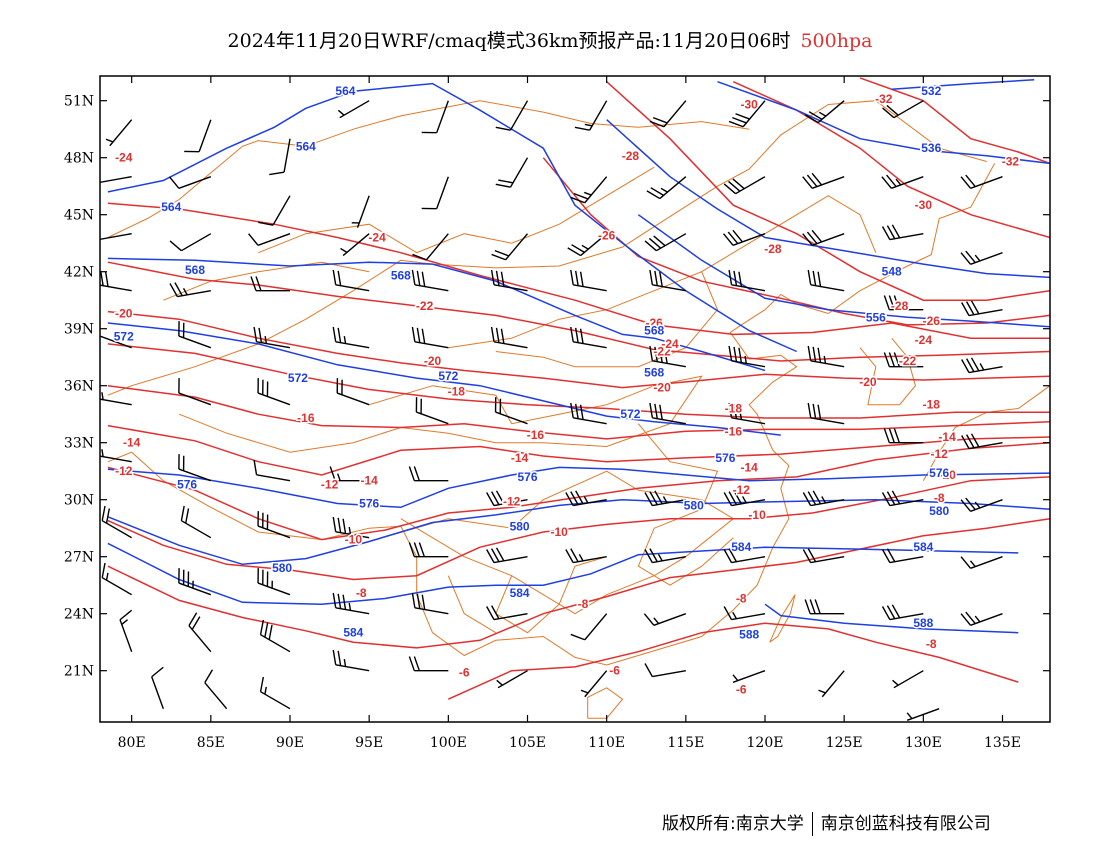 The image size is (1100, 850). What do you see at coordinates (939, 454) in the screenshot?
I see `temperature-contour-label: -12` at bounding box center [939, 454].